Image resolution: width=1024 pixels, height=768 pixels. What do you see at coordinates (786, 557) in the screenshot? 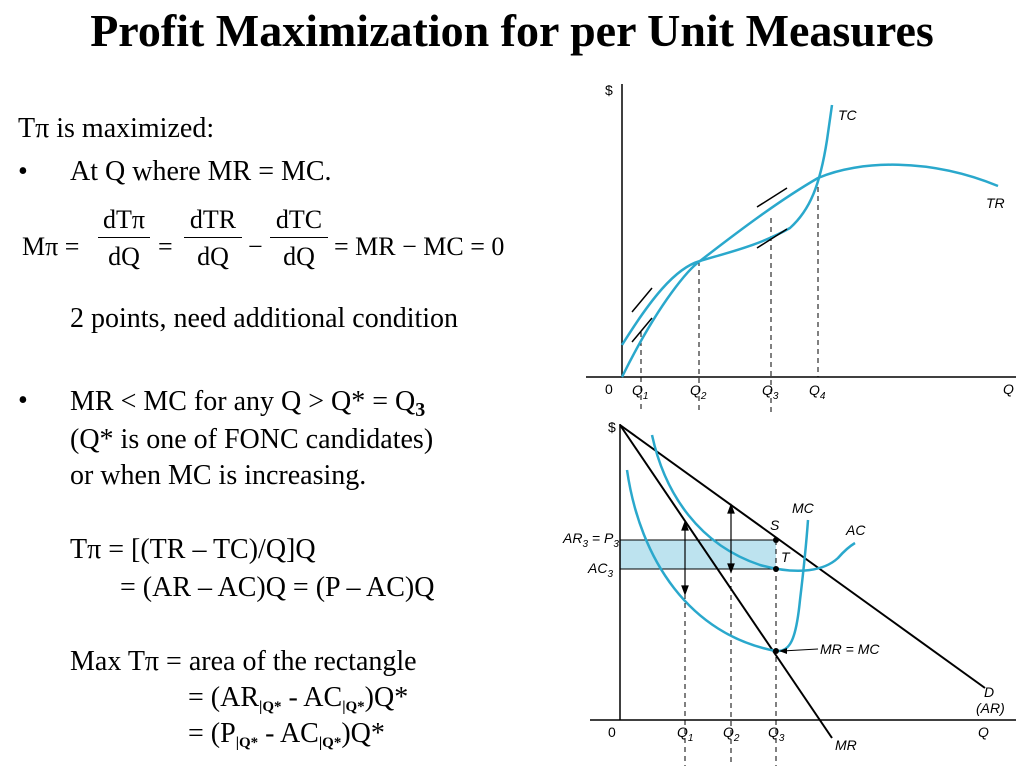
I see `t-label: T` at bounding box center [786, 557].